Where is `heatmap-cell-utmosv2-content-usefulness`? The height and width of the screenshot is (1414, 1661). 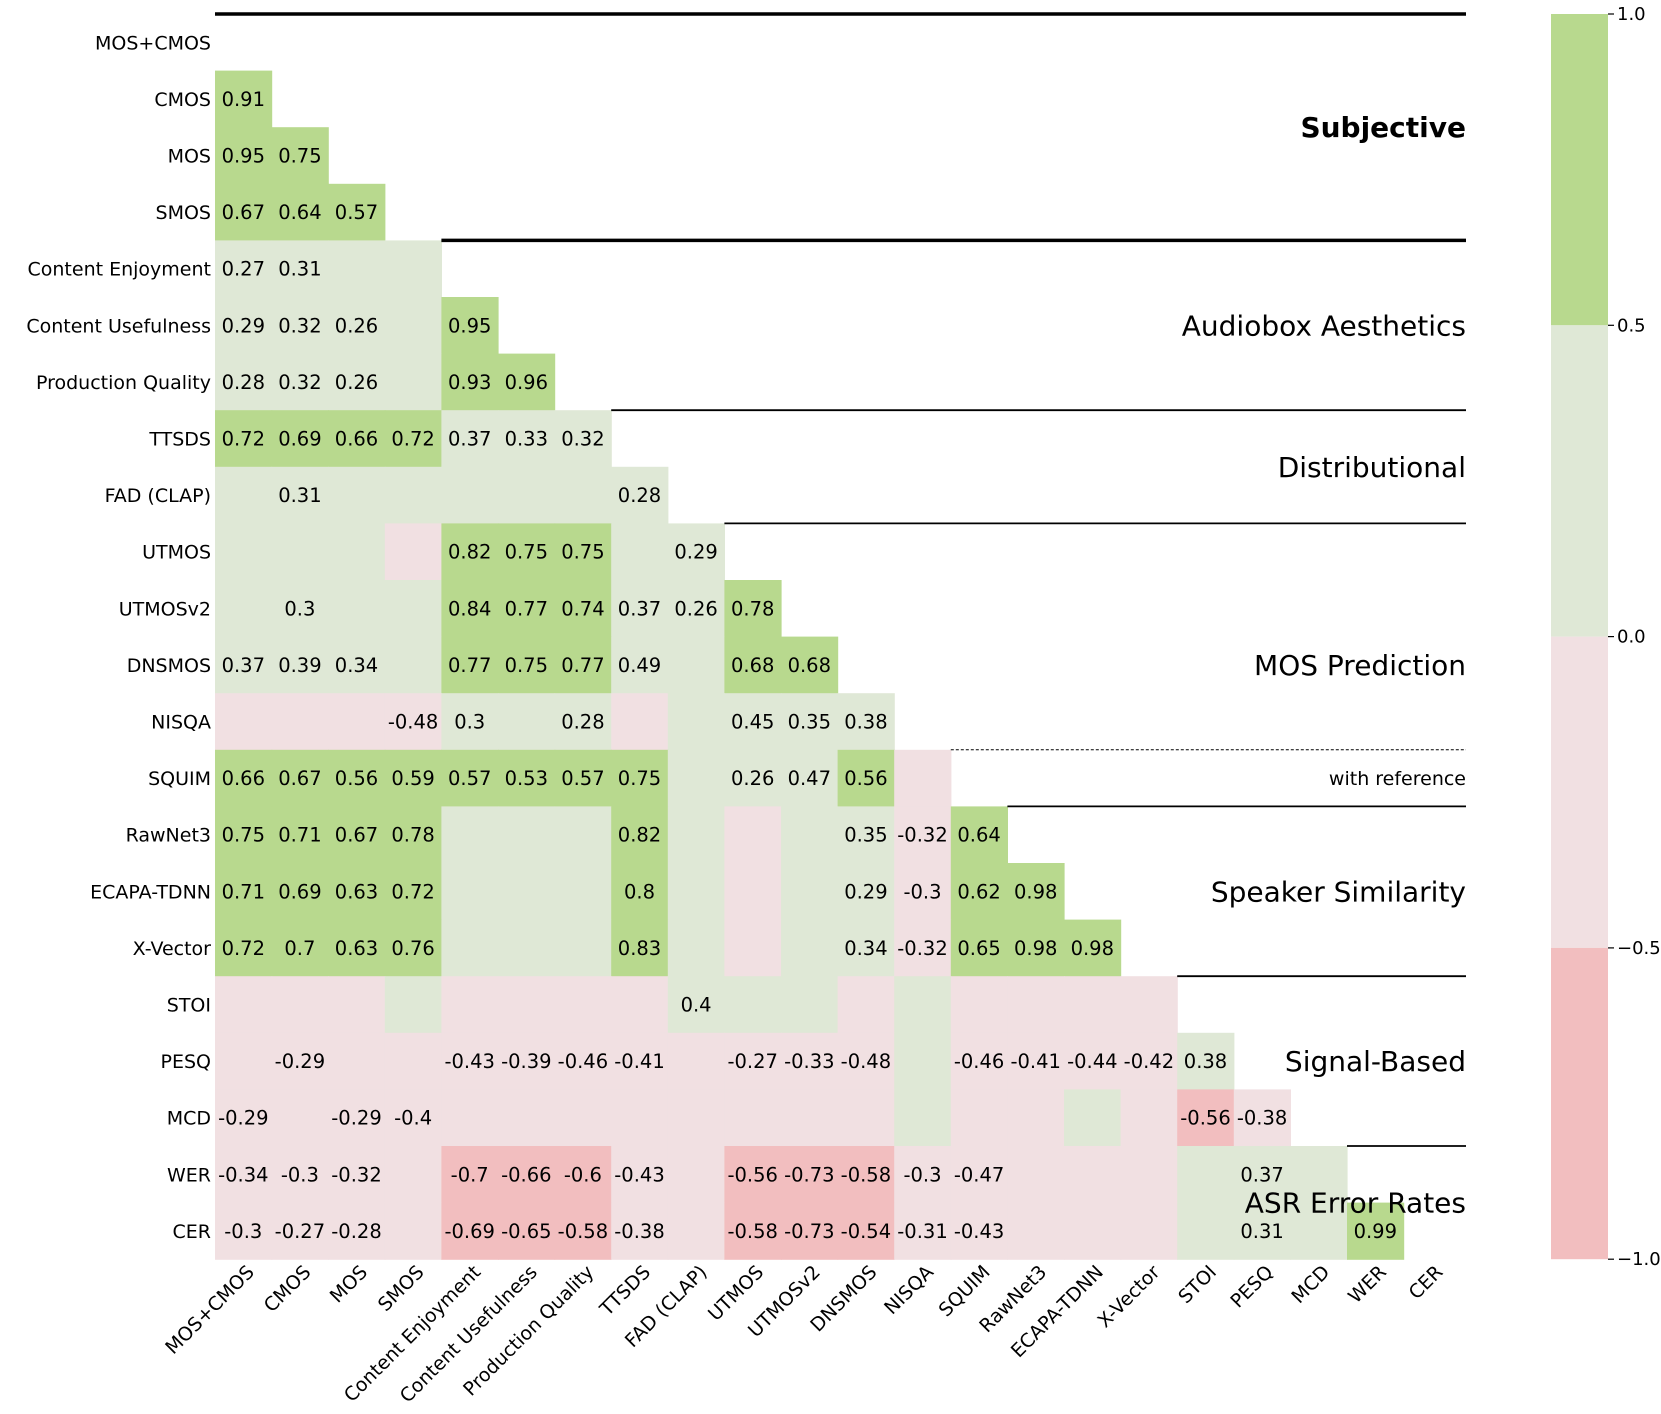
heatmap-cell-utmosv2-content-usefulness is located at coordinates (527, 609).